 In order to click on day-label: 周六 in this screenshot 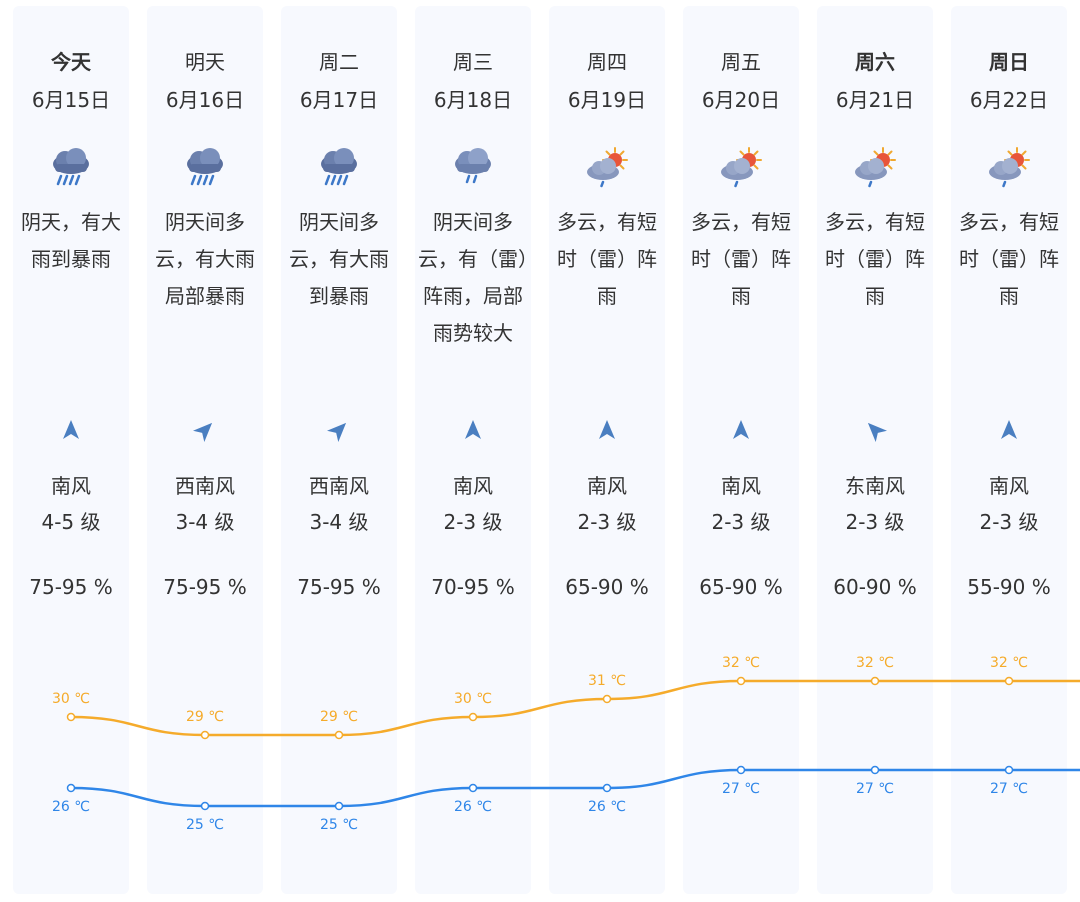, I will do `click(875, 62)`.